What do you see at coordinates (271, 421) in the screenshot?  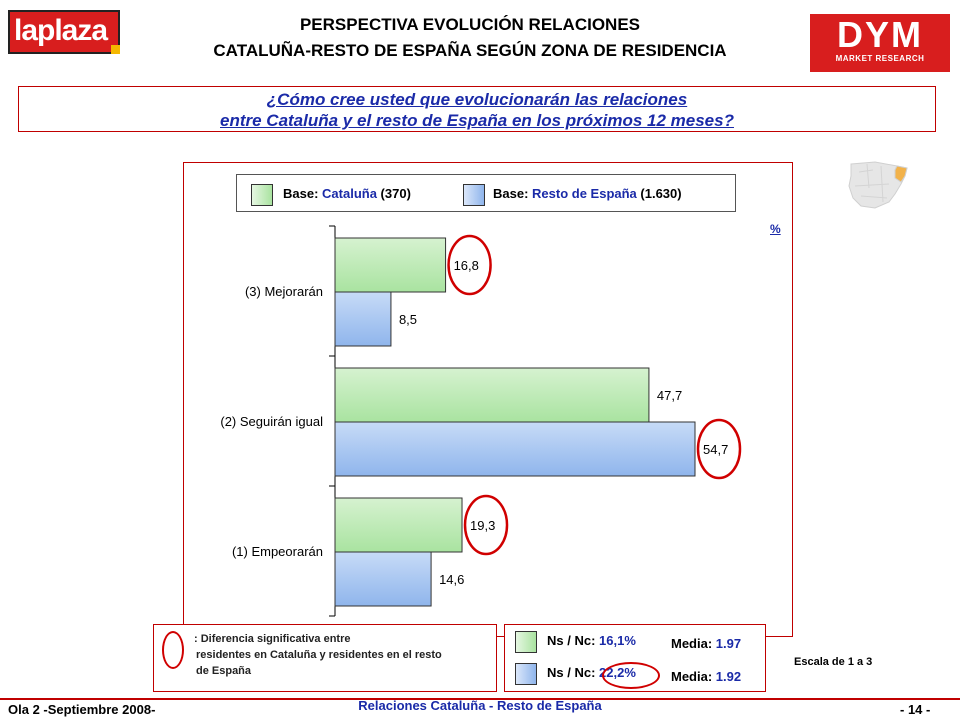 I see `category-label: (2) Seguirán igual` at bounding box center [271, 421].